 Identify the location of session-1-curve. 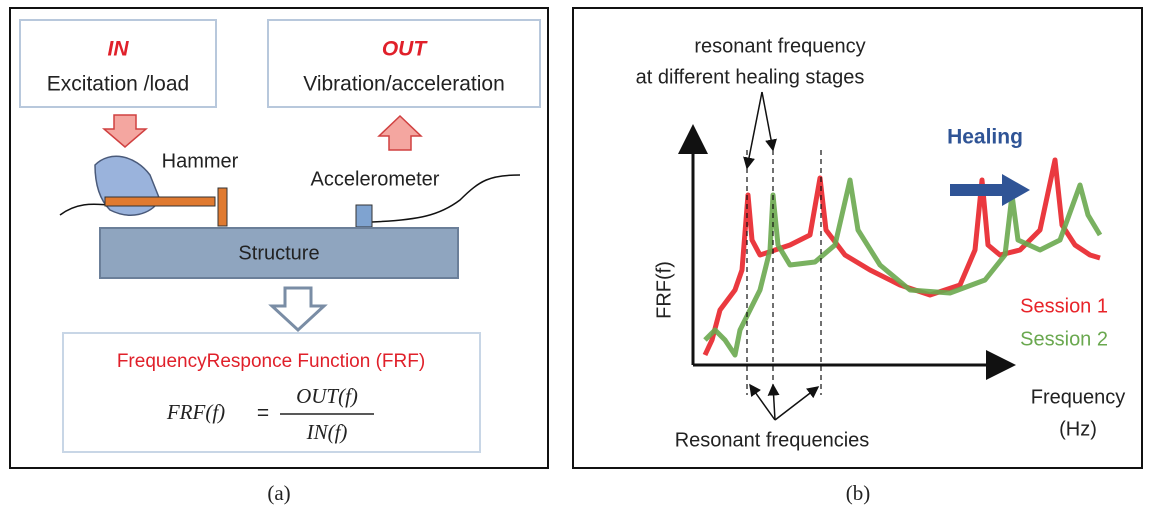
(901, 257).